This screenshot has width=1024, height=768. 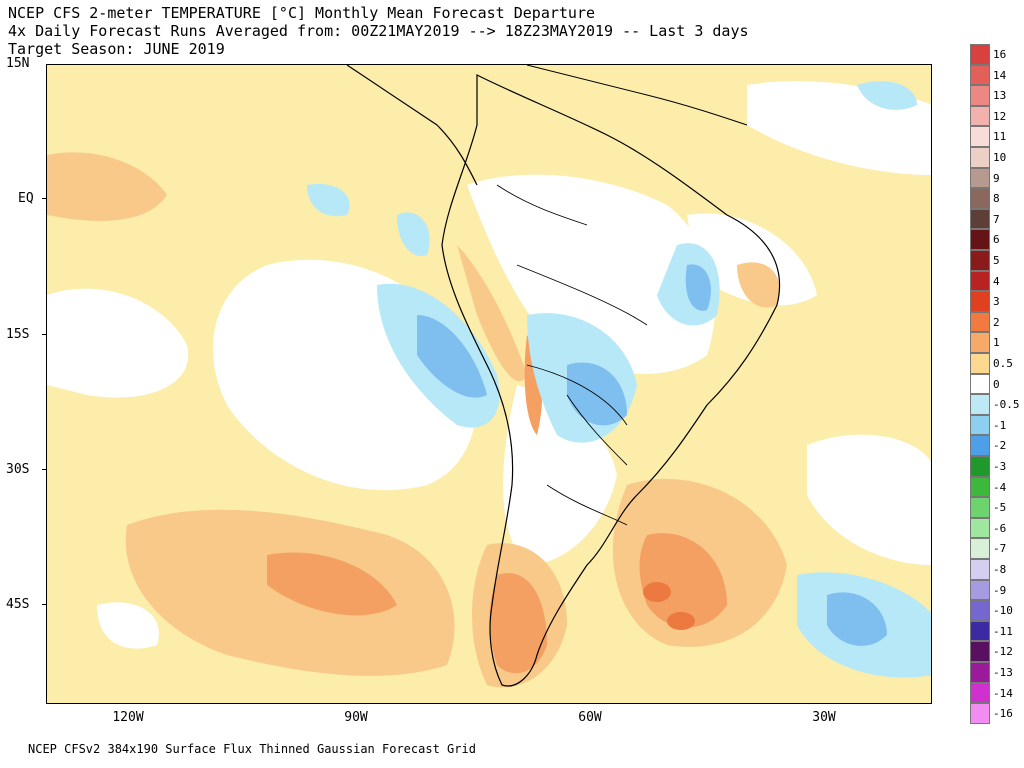 What do you see at coordinates (26, 198) in the screenshot?
I see `lat-label-eq: EQ` at bounding box center [26, 198].